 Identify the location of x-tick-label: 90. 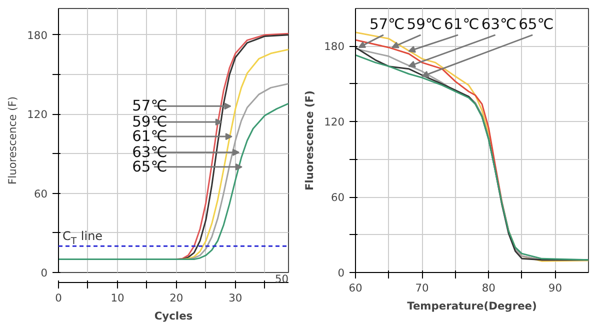
(555, 288).